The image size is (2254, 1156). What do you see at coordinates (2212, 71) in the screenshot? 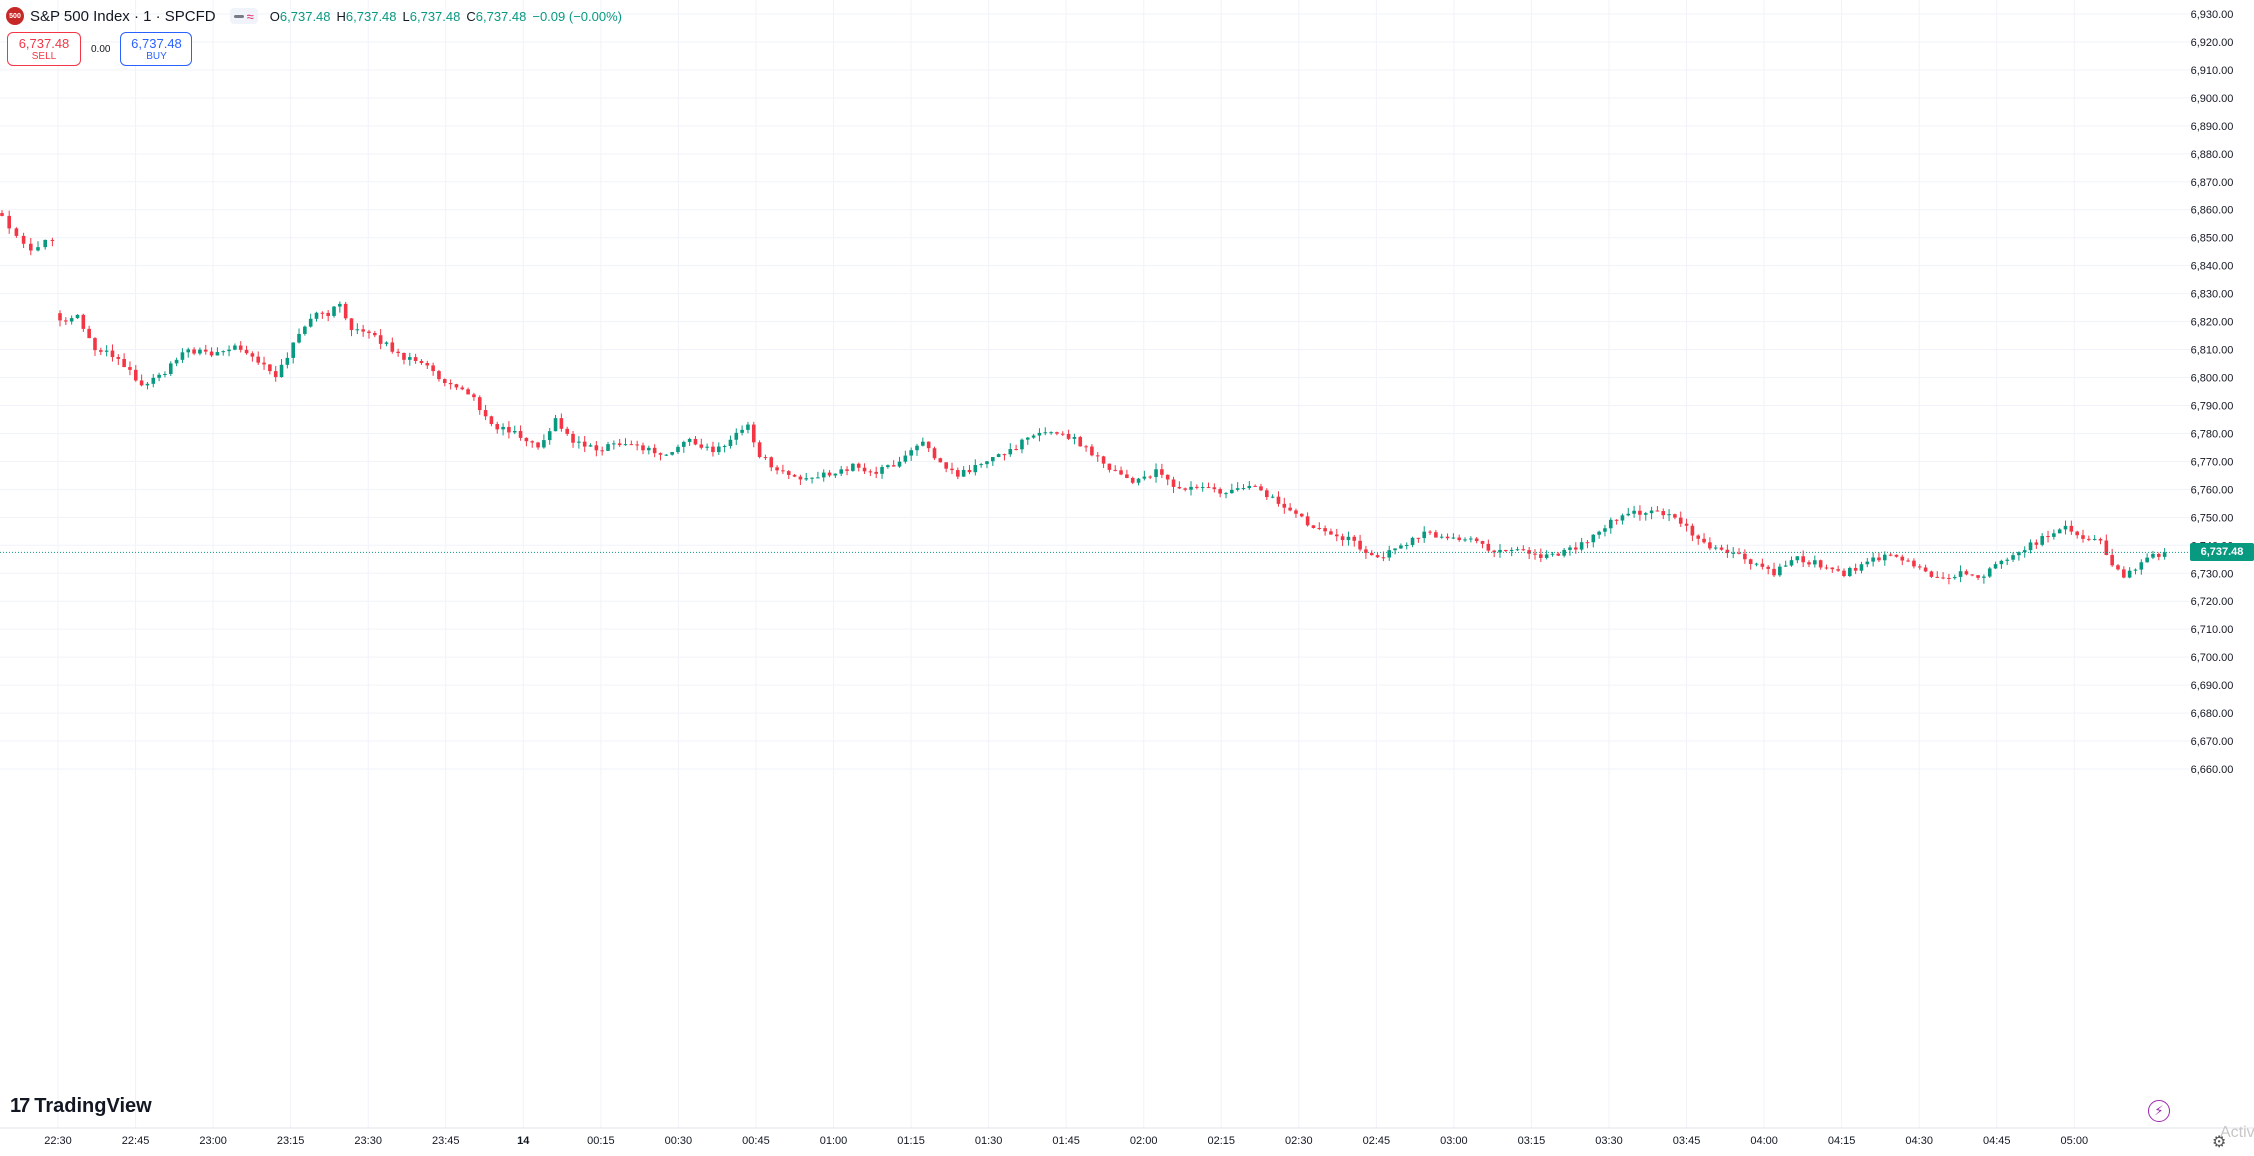
I see `y-tick-label: 6,910.00` at bounding box center [2212, 71].